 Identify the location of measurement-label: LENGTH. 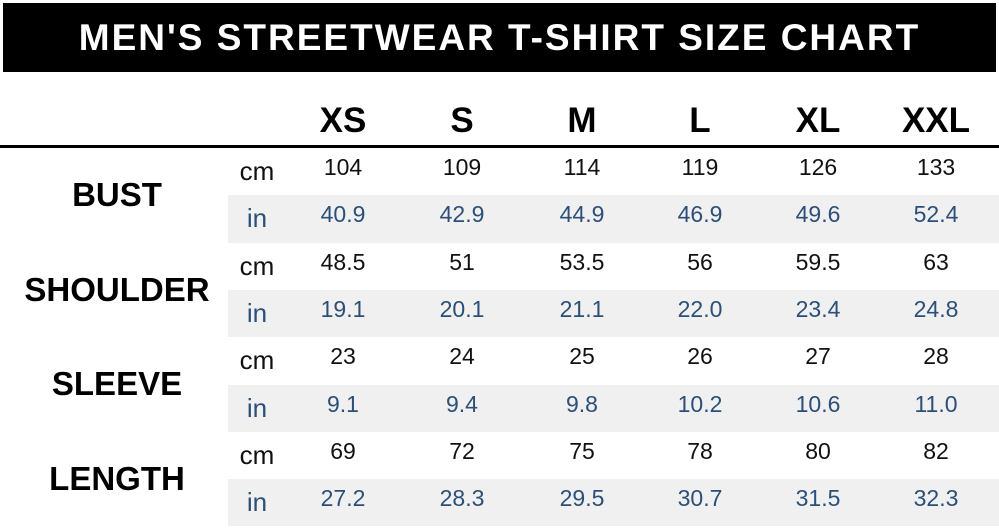
(117, 479).